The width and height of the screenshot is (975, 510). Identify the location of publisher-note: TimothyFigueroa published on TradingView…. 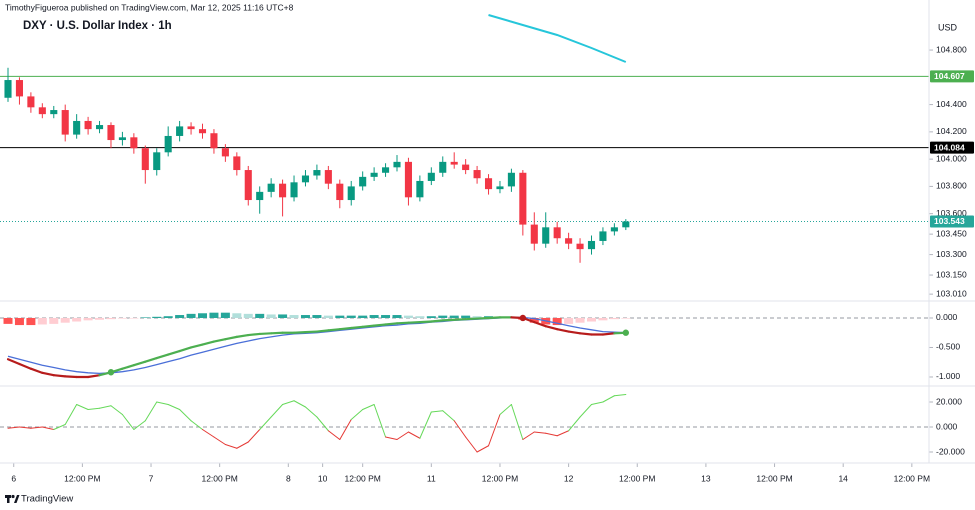
(149, 7).